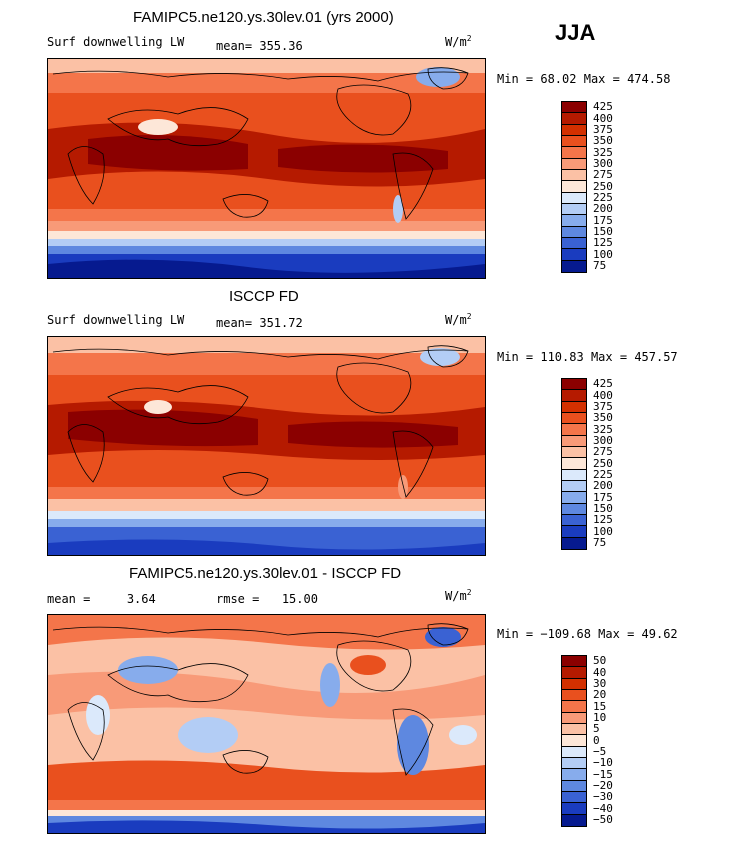 Image resolution: width=733 pixels, height=844 pixels. I want to click on panel2-mean: mean= 351.72, so click(259, 323).